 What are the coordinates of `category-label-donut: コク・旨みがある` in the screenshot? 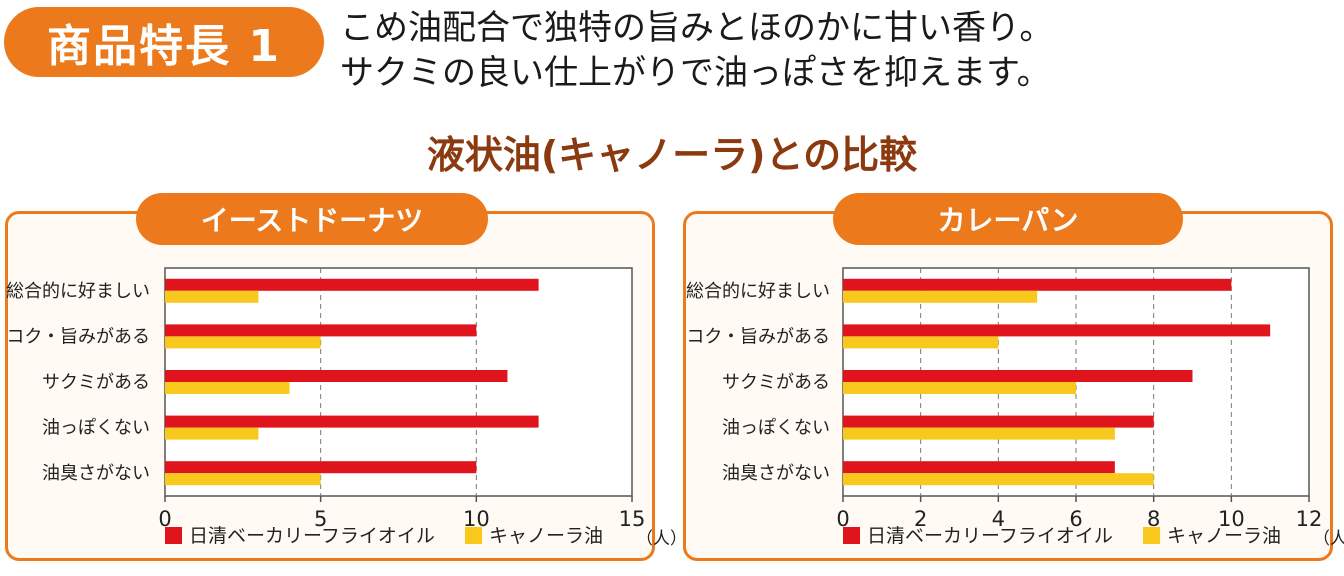 It's located at (78, 336).